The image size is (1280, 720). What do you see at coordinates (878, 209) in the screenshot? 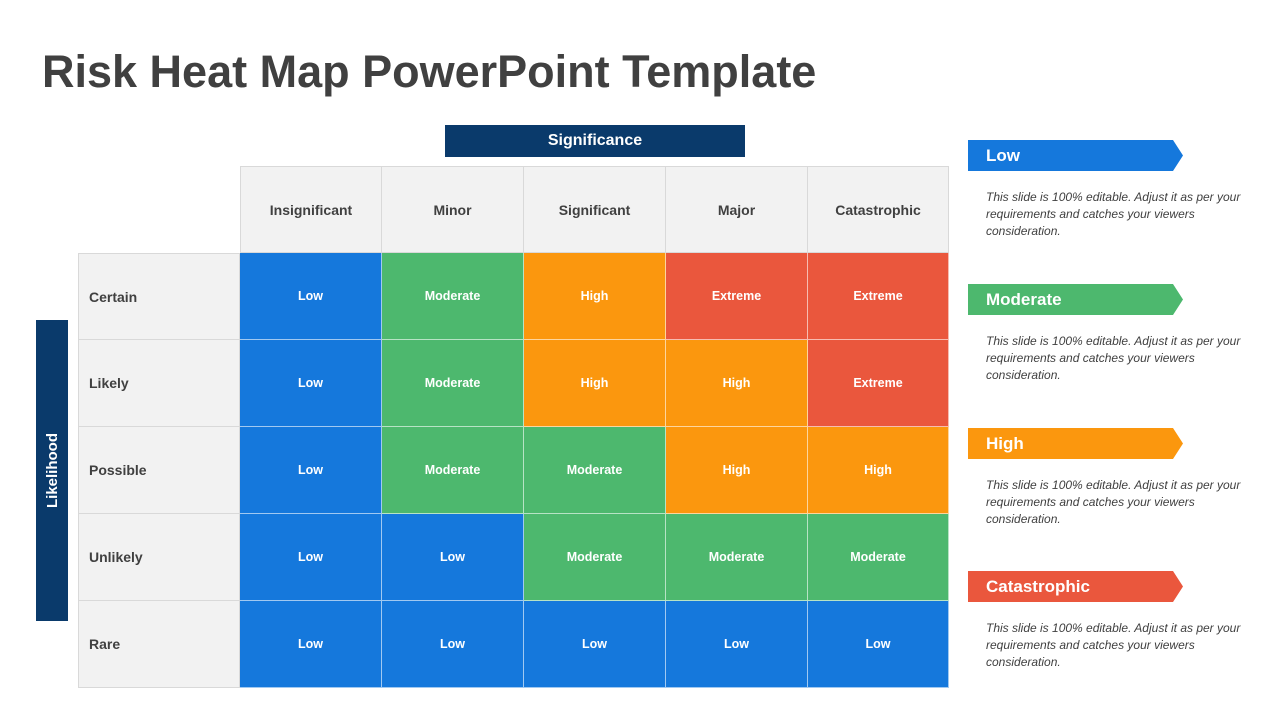
I see `column-header-catastrophic: Catastrophic` at bounding box center [878, 209].